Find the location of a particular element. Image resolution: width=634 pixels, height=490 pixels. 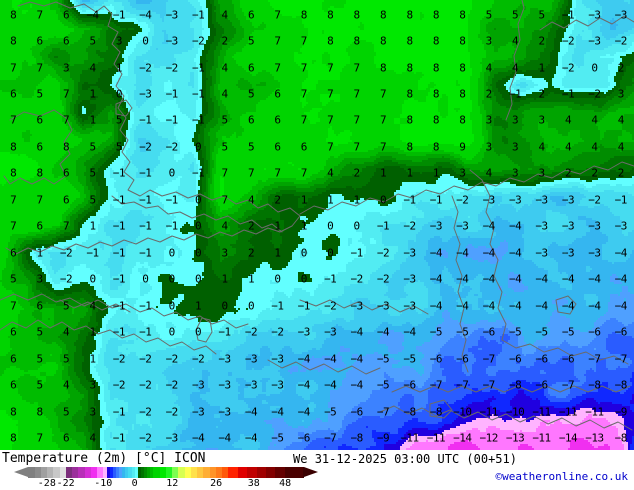

colorbar: -28 -22 -10 0 12 26 38 48 is located at coordinates (160, 478).